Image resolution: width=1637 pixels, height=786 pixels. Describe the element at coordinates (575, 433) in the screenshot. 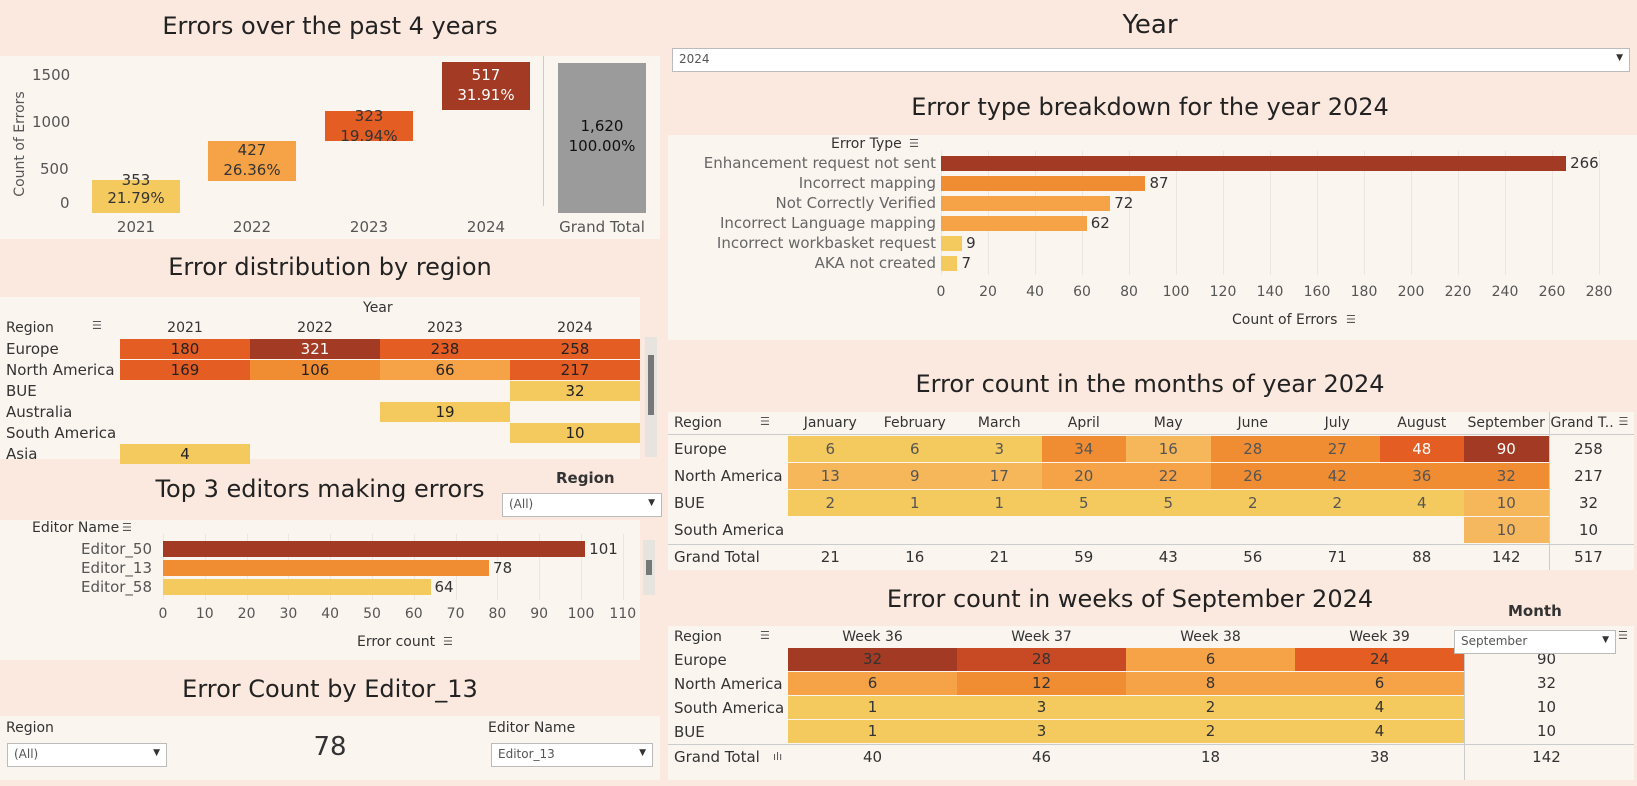

I see `region-dist-cell: 10` at that location.